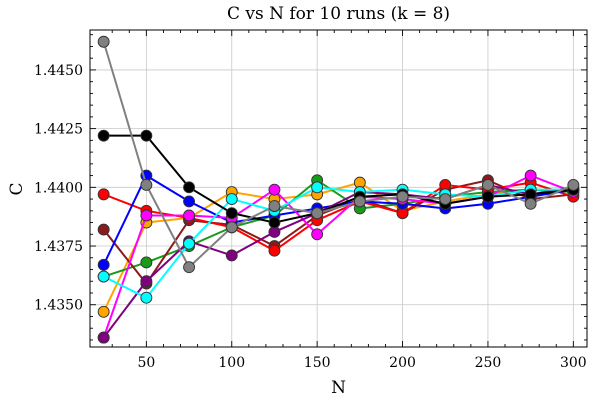  What do you see at coordinates (231, 363) in the screenshot?
I see `x-tick-label: 100` at bounding box center [231, 363].